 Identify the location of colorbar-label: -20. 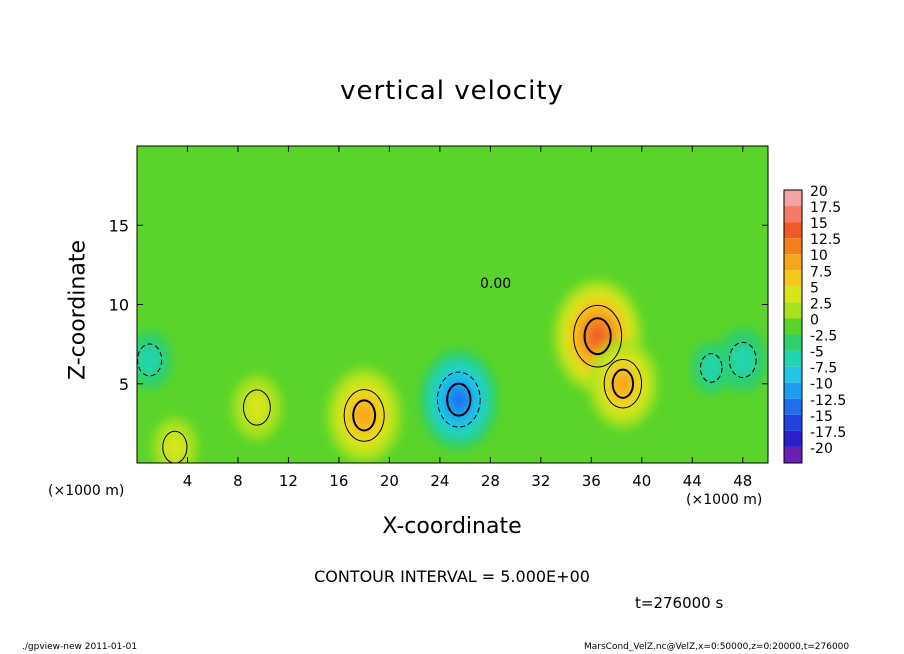
(821, 449).